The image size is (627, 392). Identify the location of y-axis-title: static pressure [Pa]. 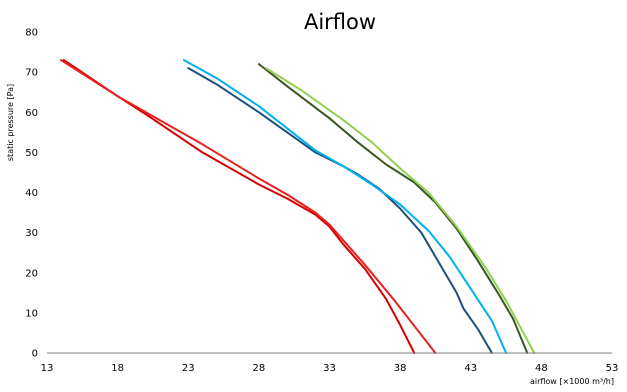
(10, 122).